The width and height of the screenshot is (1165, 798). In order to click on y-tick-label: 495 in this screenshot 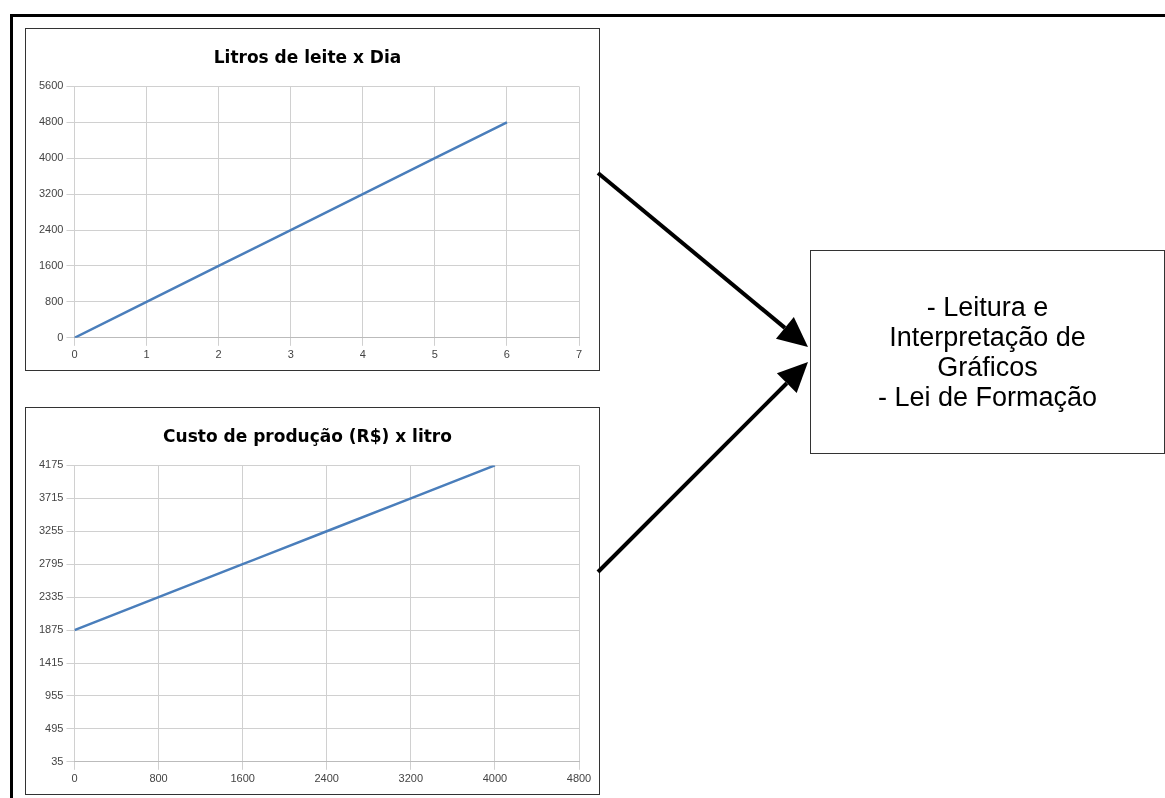, I will do `click(54, 727)`.